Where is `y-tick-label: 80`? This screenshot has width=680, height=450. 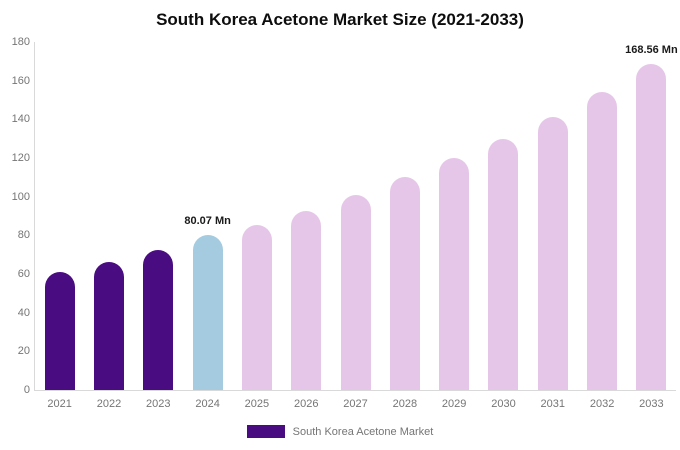
y-tick-label: 80 is located at coordinates (23, 235).